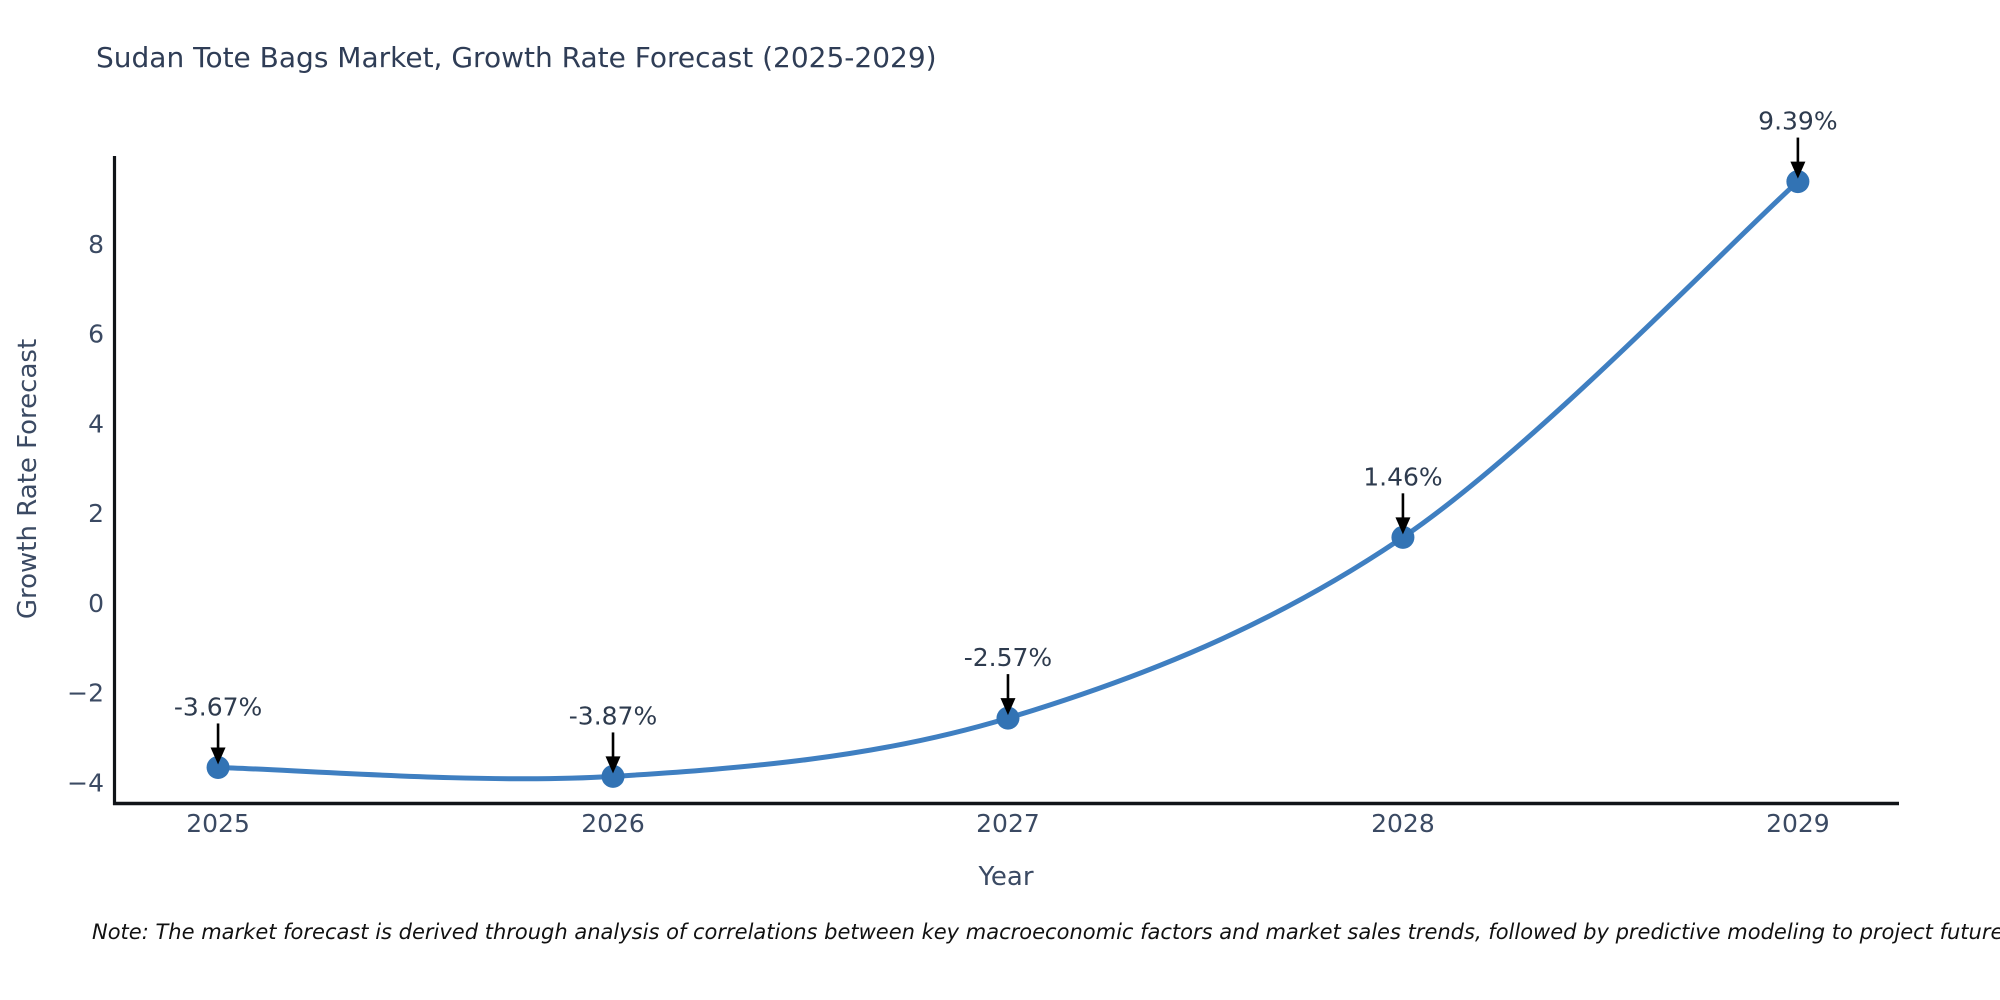 The height and width of the screenshot is (1000, 2000). Describe the element at coordinates (218, 706) in the screenshot. I see `point-annotation-label: -3.67%` at that location.